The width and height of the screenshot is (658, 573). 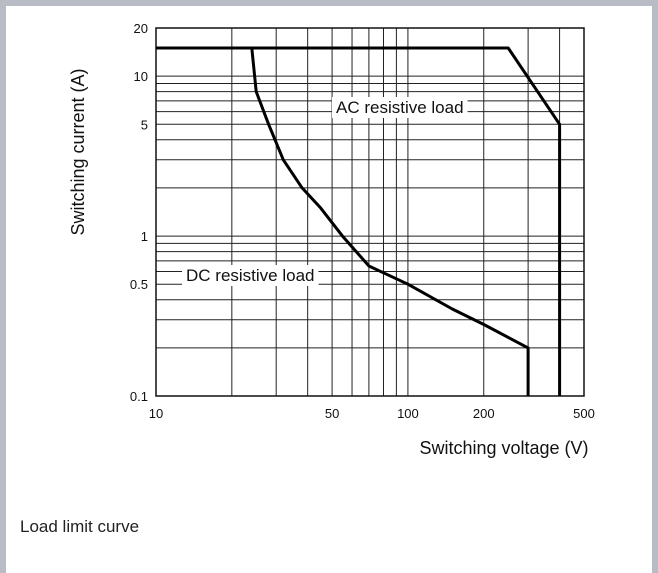 I want to click on x-tick-label: 500, so click(x=584, y=413).